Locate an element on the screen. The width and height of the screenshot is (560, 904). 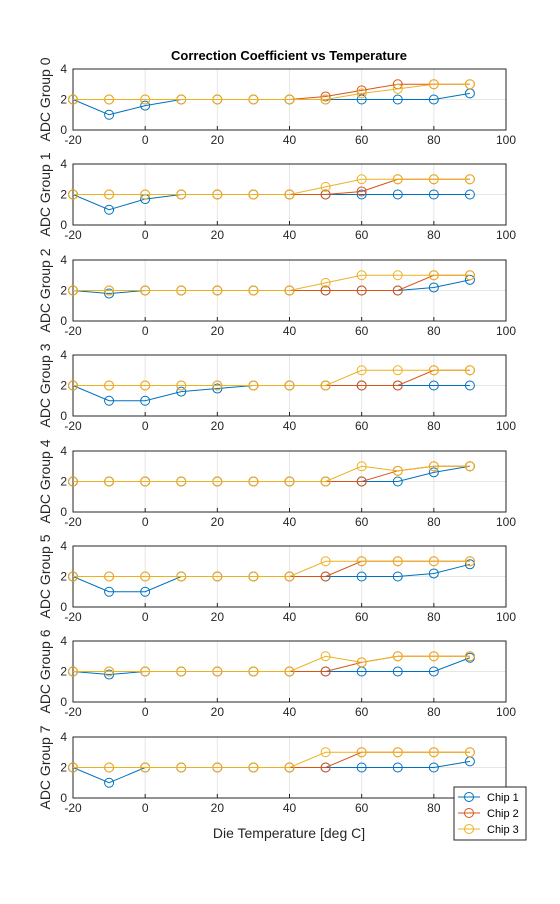
y-axis-label: ADC Group 7 is located at coordinates (45, 767).